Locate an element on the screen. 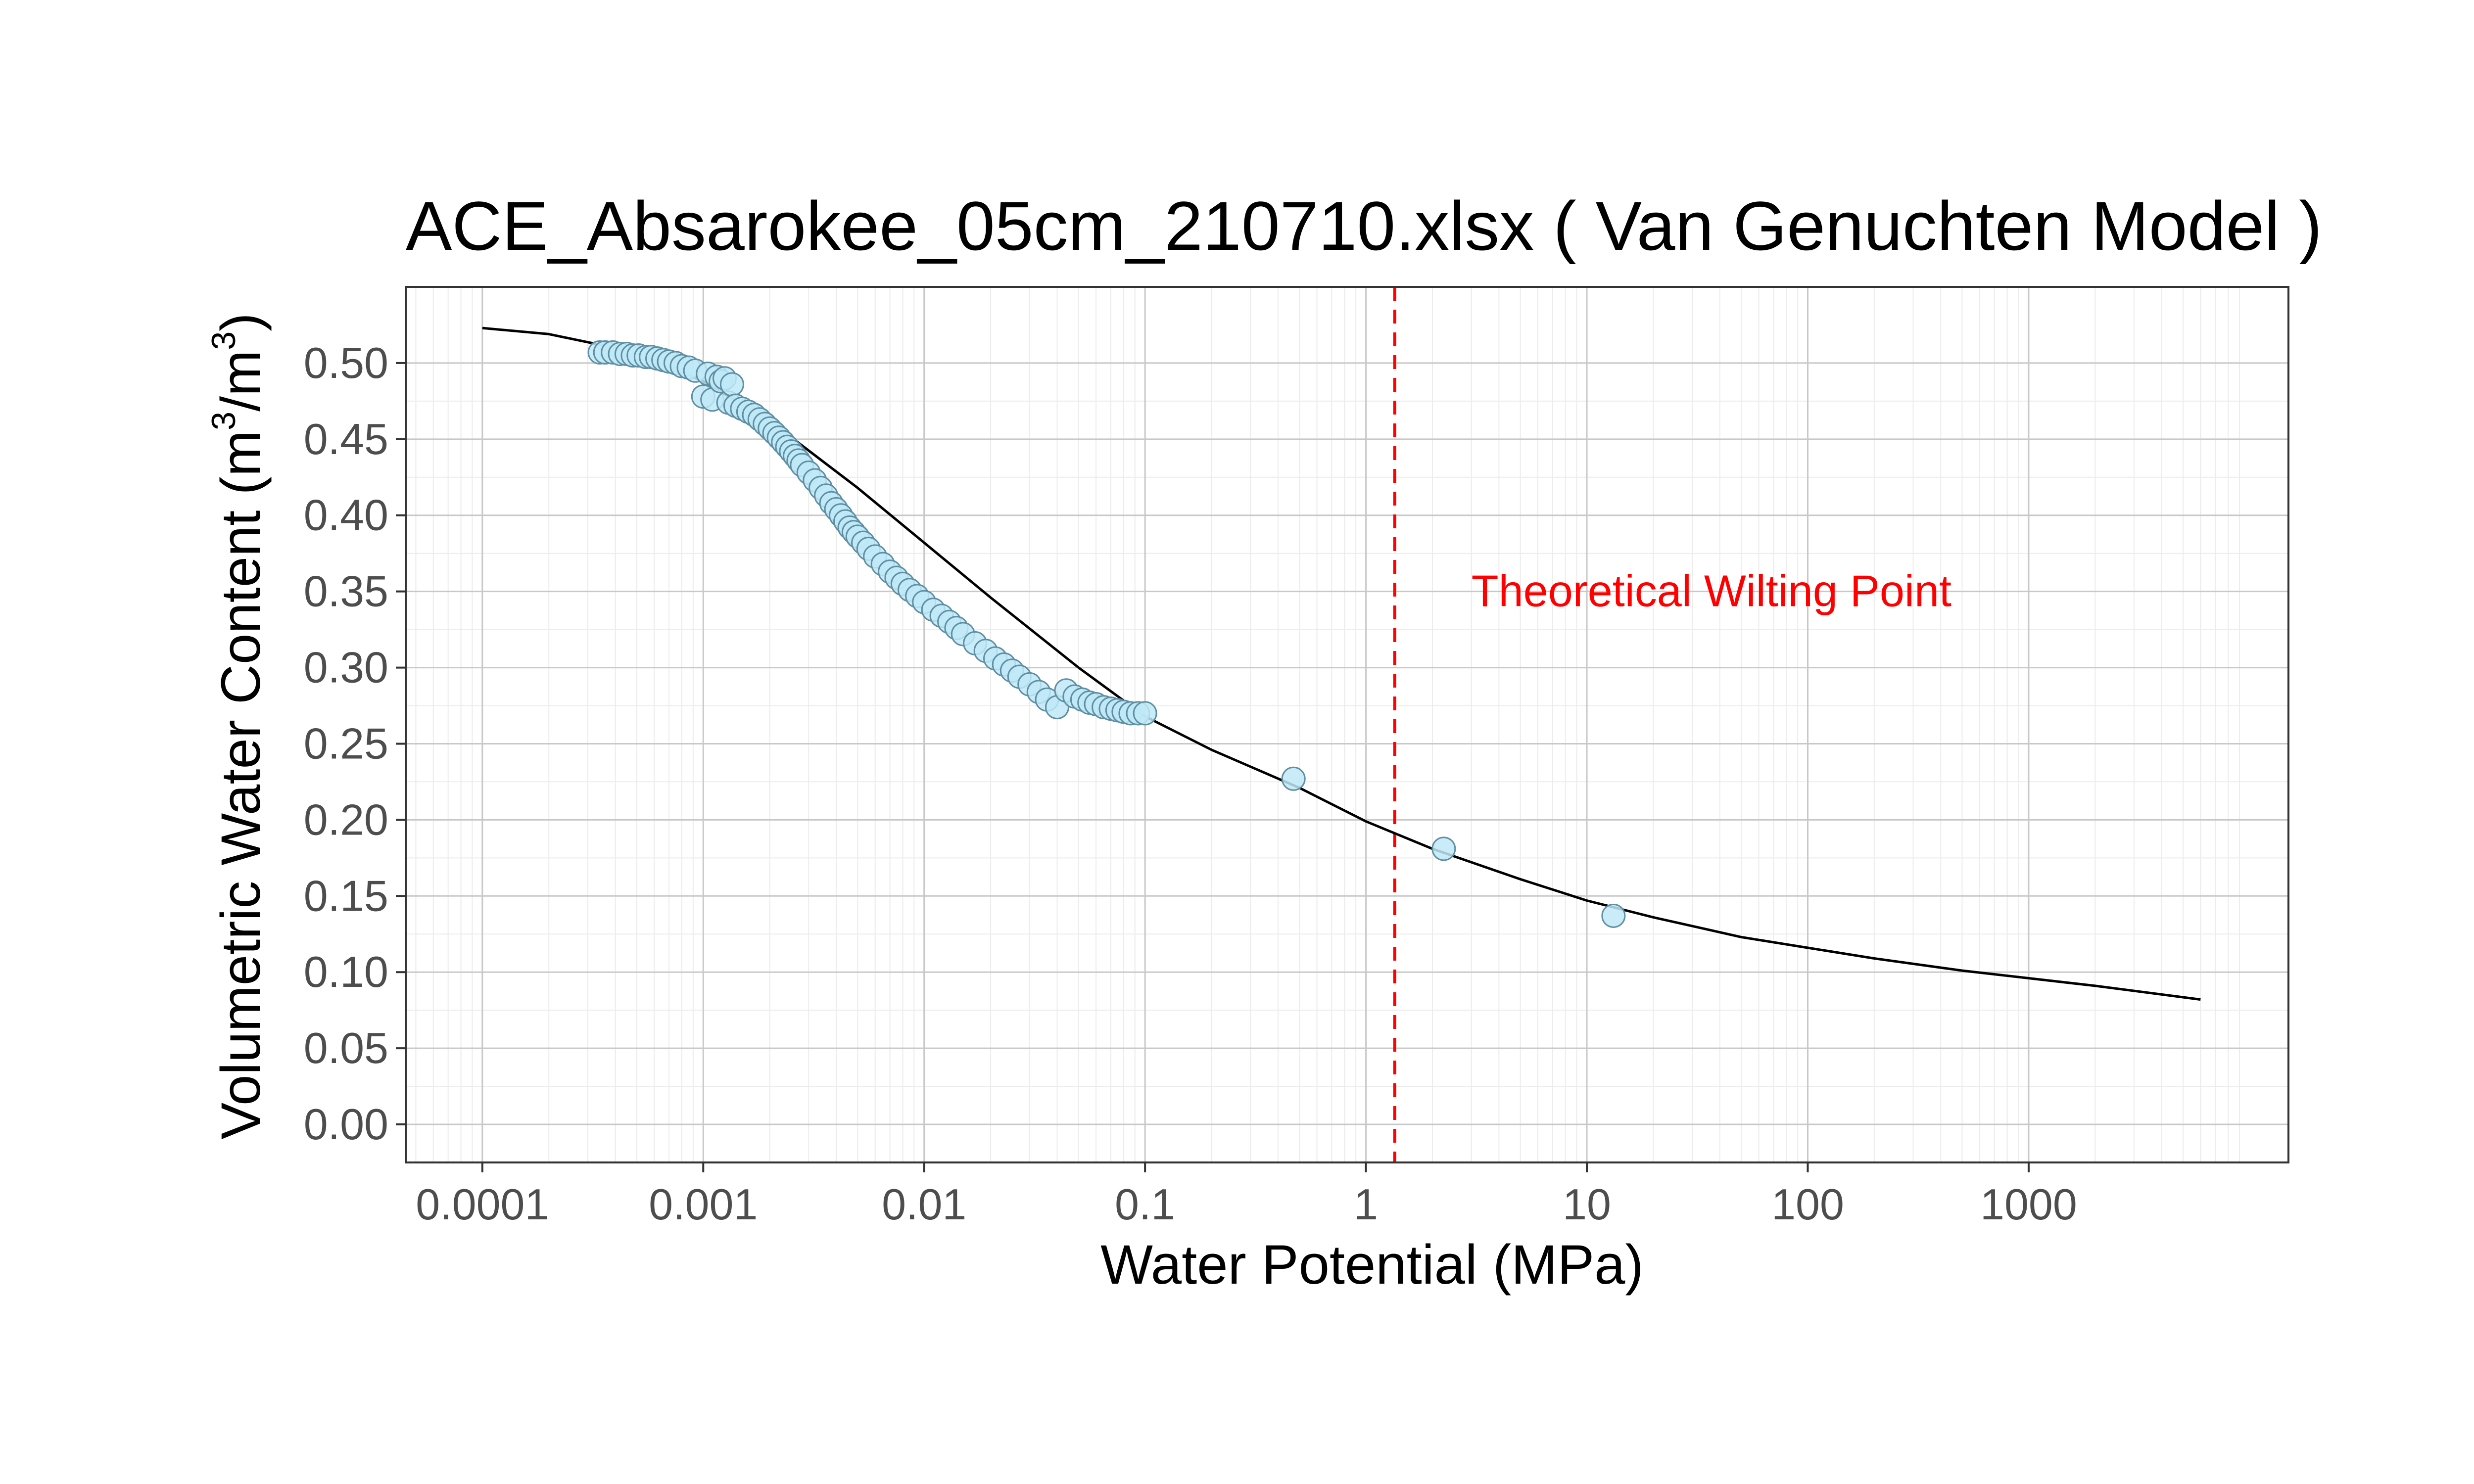 The image size is (2474, 1484). wilting-point-annotation: Theoretical Wilting Point is located at coordinates (1712, 591).